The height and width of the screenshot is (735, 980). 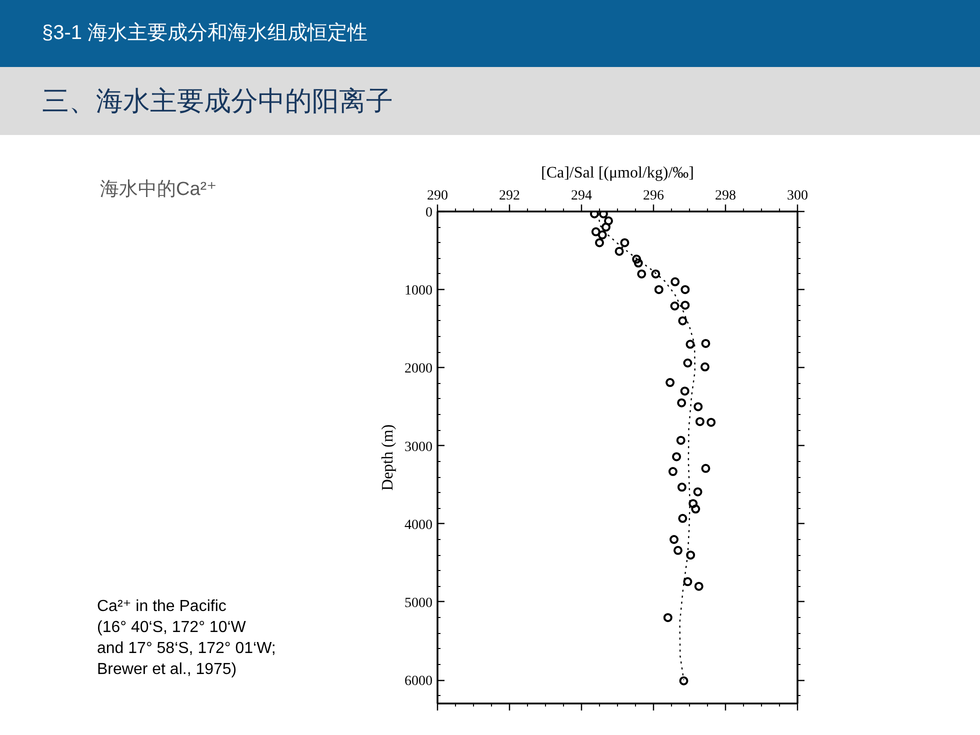 What do you see at coordinates (418, 682) in the screenshot?
I see `y-tick-label: 6000` at bounding box center [418, 682].